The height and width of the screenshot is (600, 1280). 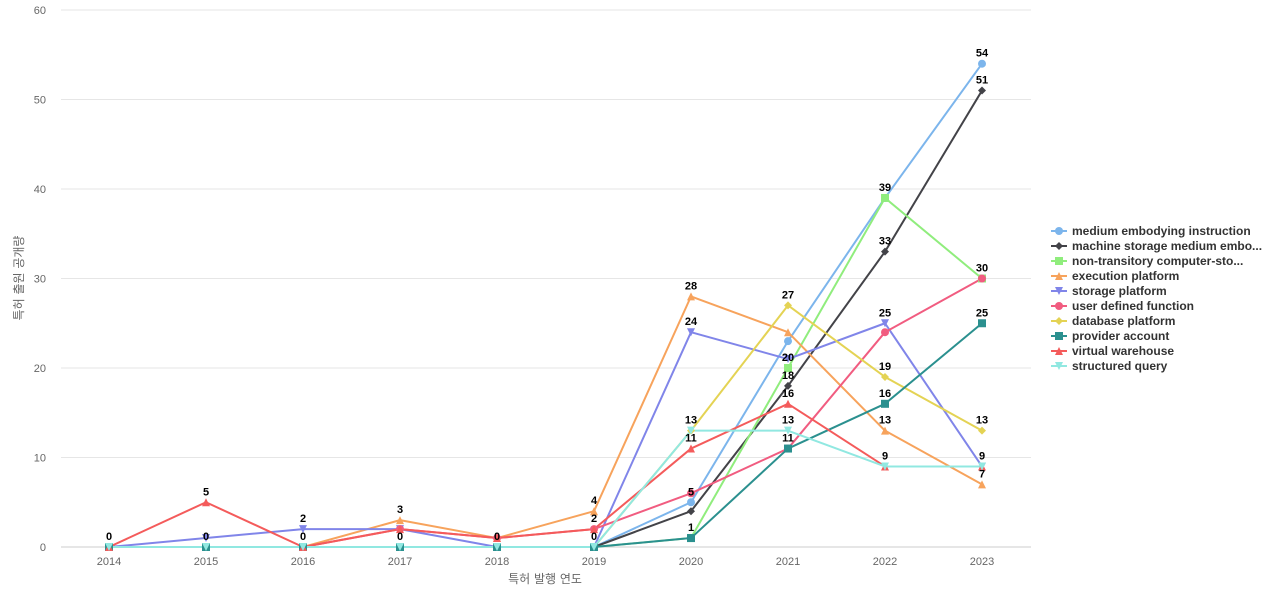 I want to click on x-tick-label: 2017, so click(x=400, y=562).